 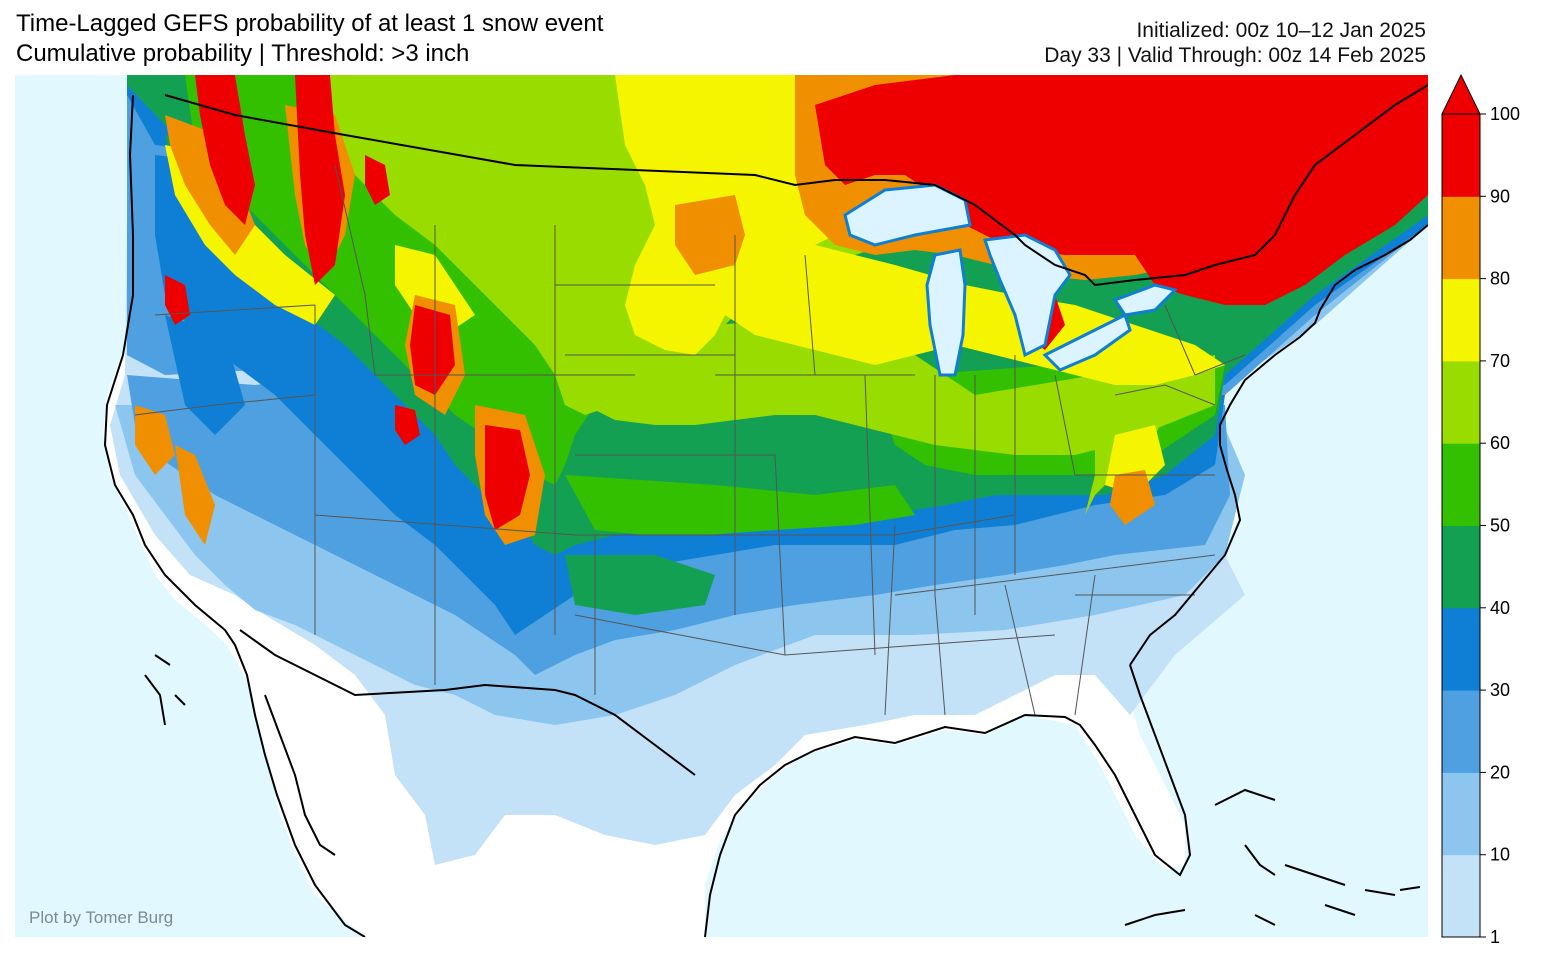 I want to click on colorbar-tick-label: 40, so click(x=1500, y=608).